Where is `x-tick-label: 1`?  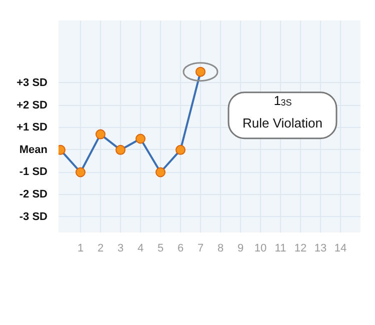 x-tick-label: 1 is located at coordinates (80, 248).